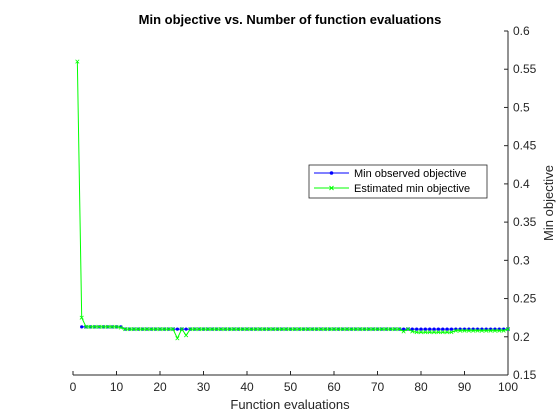 The image size is (560, 420). Describe the element at coordinates (412, 189) in the screenshot. I see `legend-label-estimated: Estimated min objective` at that location.